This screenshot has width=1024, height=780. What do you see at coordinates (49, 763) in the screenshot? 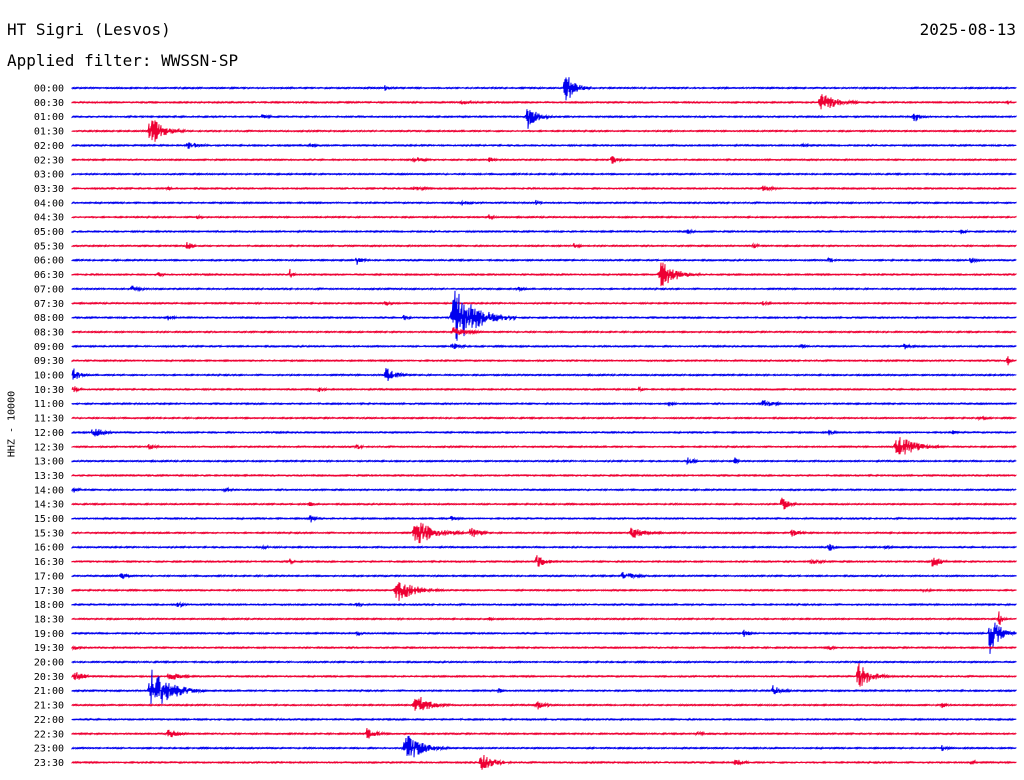
I see `time-label: 23:30` at bounding box center [49, 763].